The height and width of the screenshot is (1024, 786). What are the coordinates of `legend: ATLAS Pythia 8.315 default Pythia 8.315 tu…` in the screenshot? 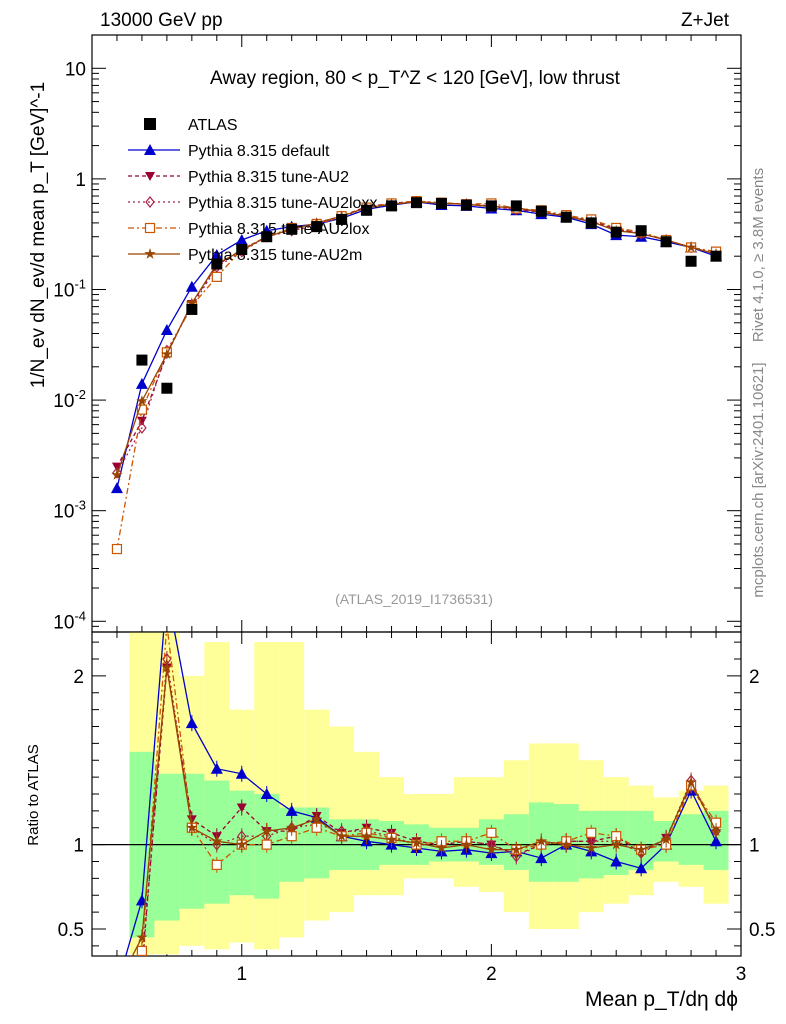 It's located at (252, 190).